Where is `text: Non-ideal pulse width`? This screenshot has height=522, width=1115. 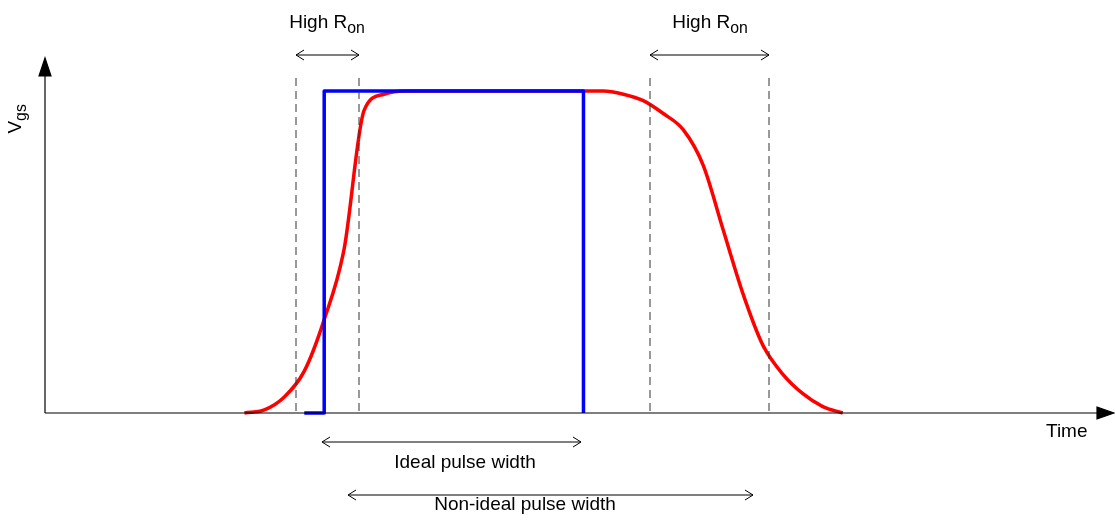 text: Non-ideal pulse width is located at coordinates (525, 504).